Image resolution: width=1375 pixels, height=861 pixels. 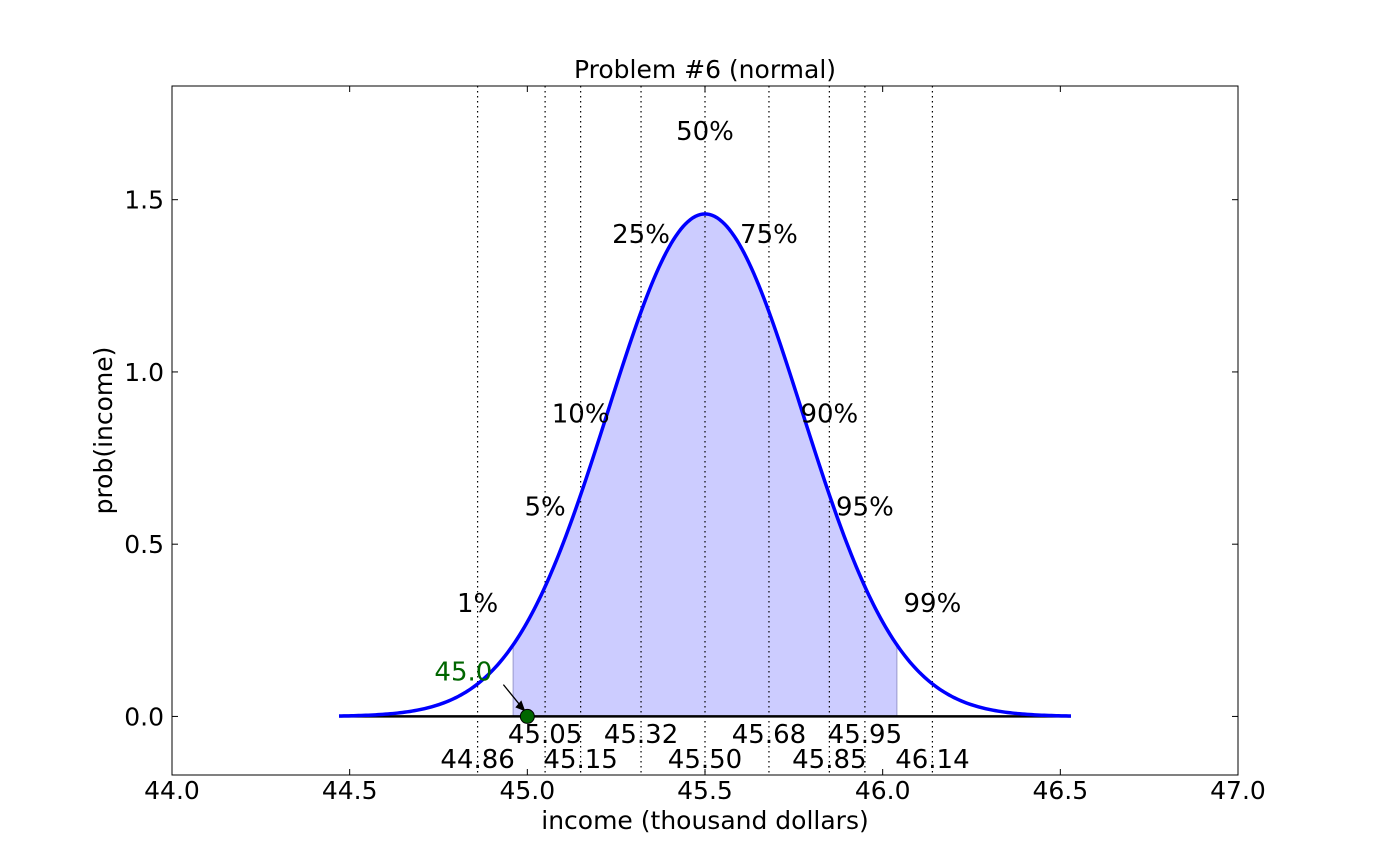 What do you see at coordinates (463, 673) in the screenshot?
I see `marker-label: 45.0` at bounding box center [463, 673].